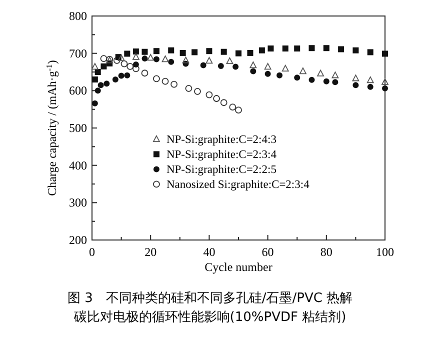 The height and width of the screenshot is (351, 436). I want to click on y-tick-label: 500, so click(78, 128).